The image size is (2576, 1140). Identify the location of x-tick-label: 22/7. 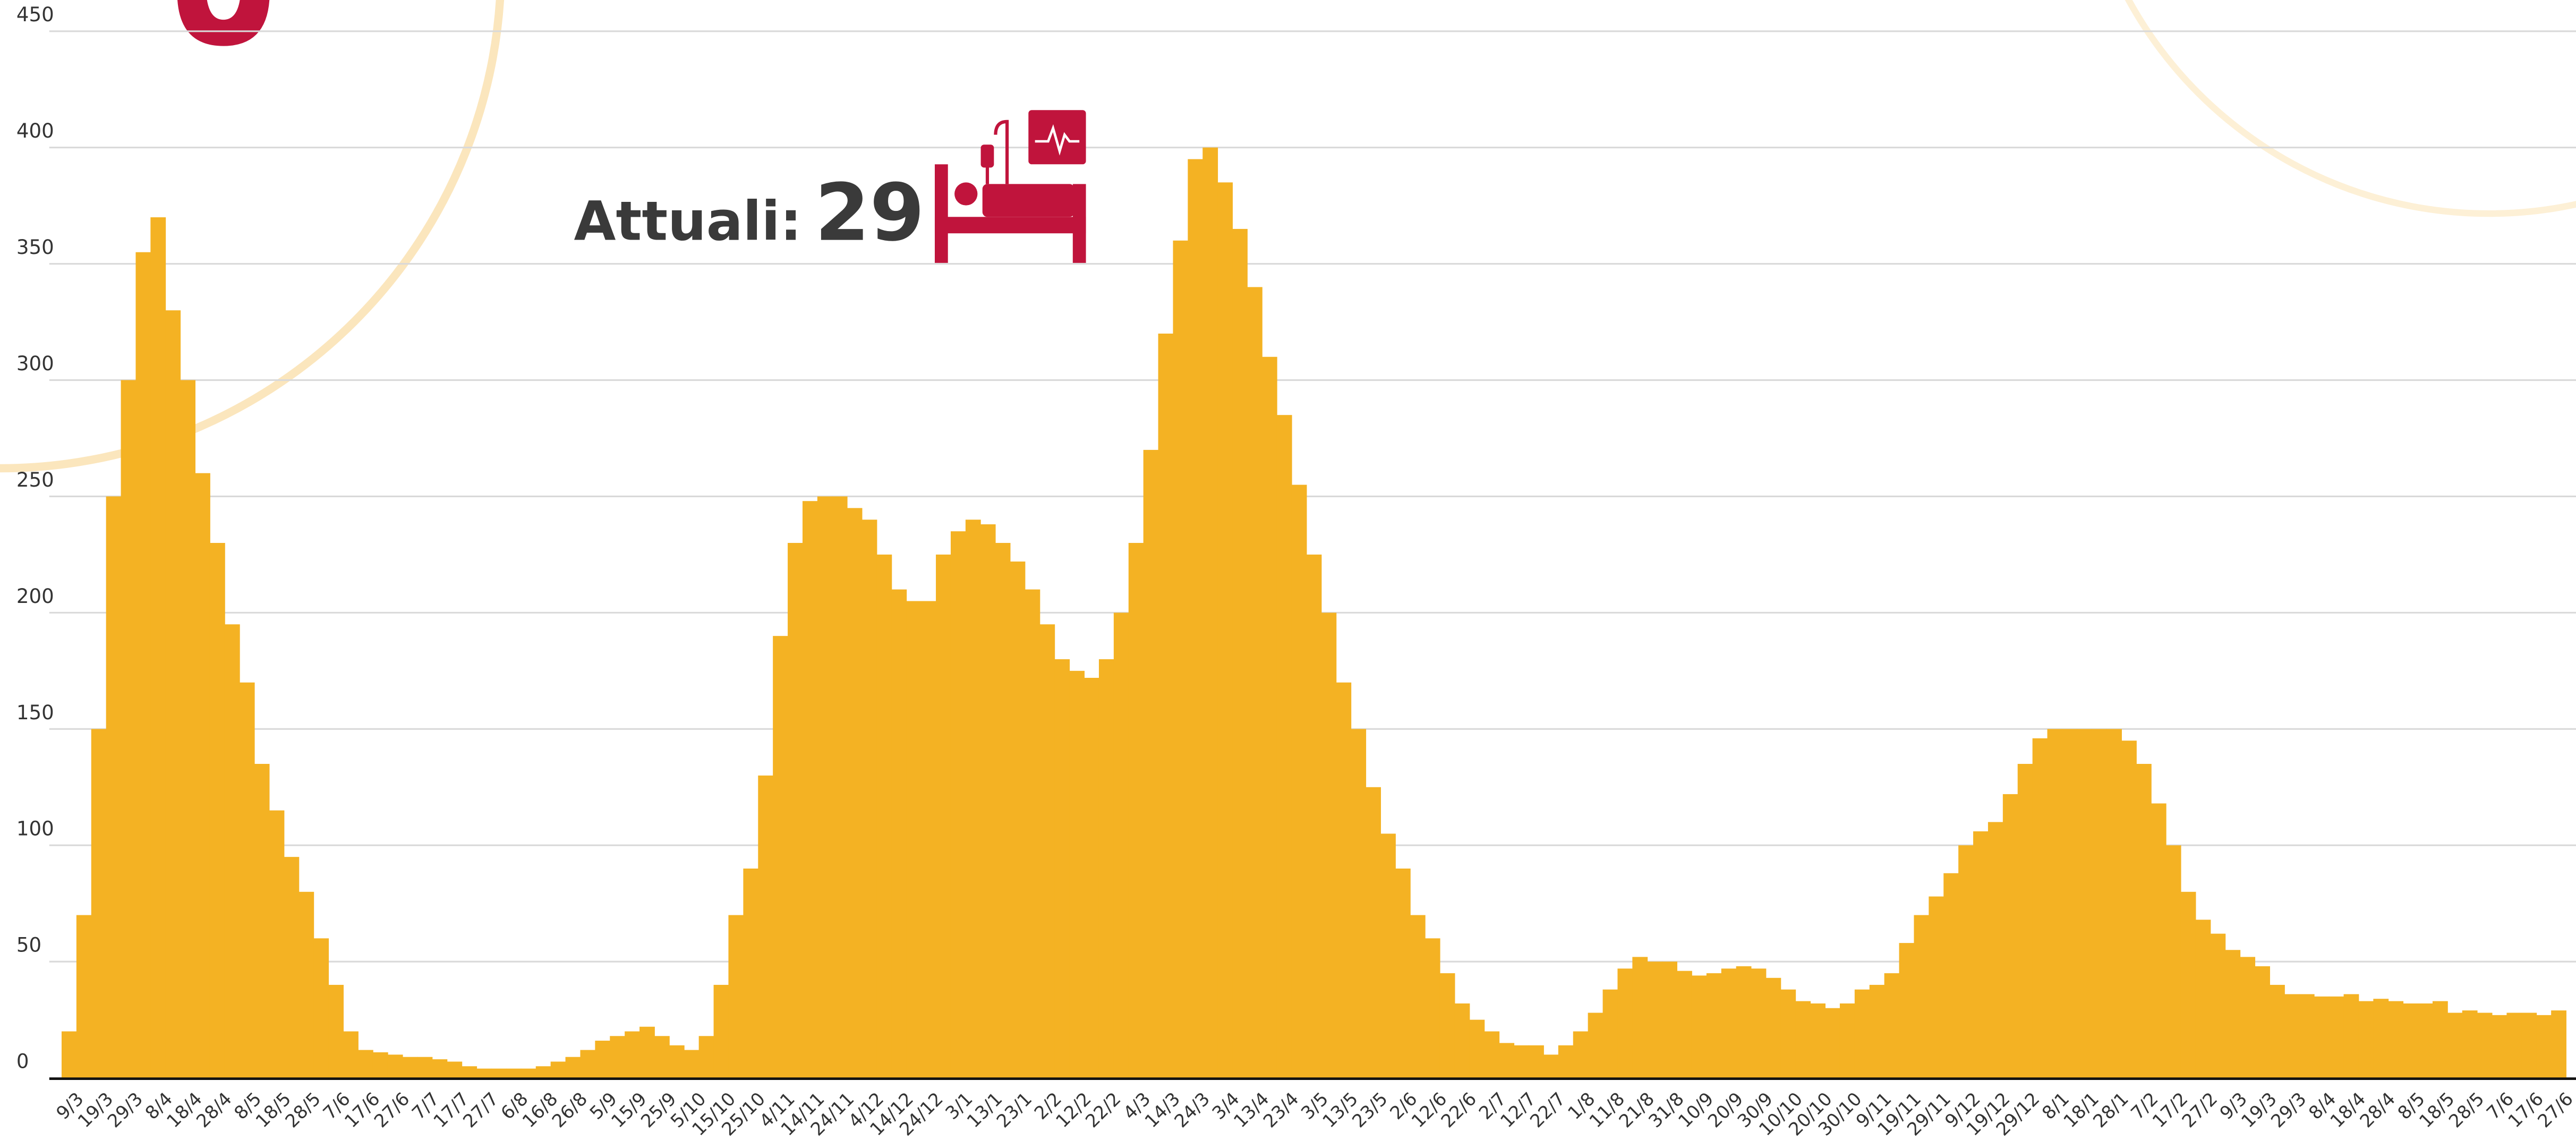
(1548, 1110).